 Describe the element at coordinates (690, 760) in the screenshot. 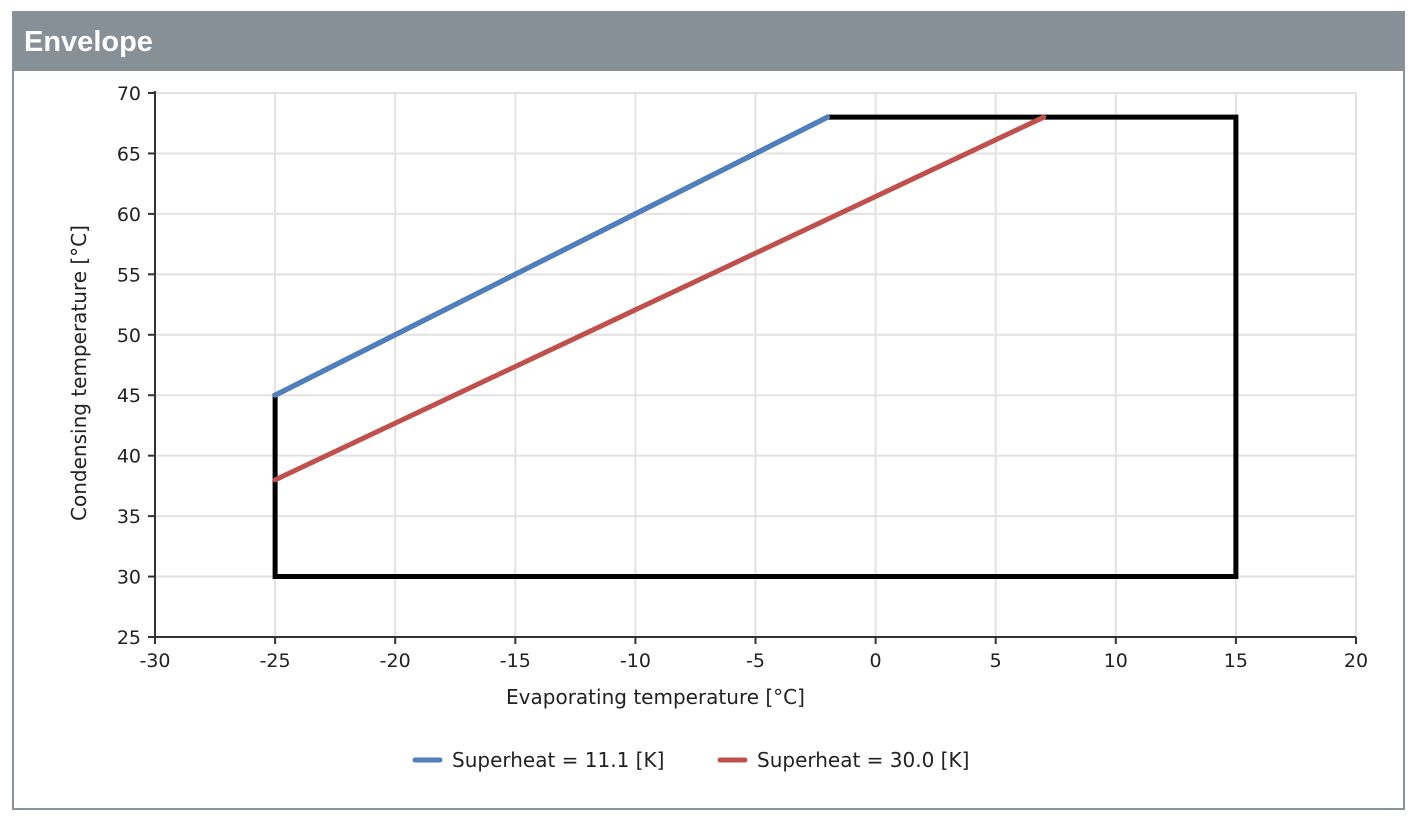

I see `legend: Superheat = 11.1 [K] Superheat = 30.0 [K]` at that location.